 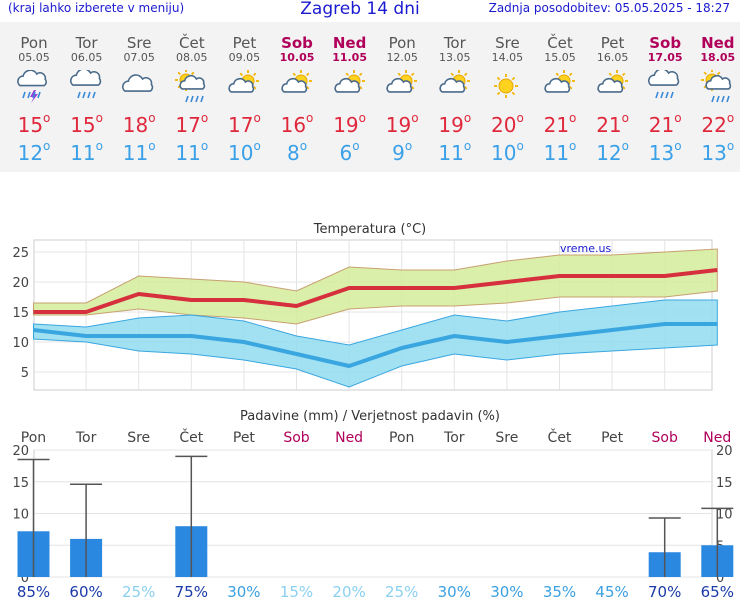 What do you see at coordinates (86, 438) in the screenshot?
I see `x-category-label: Tor` at bounding box center [86, 438].